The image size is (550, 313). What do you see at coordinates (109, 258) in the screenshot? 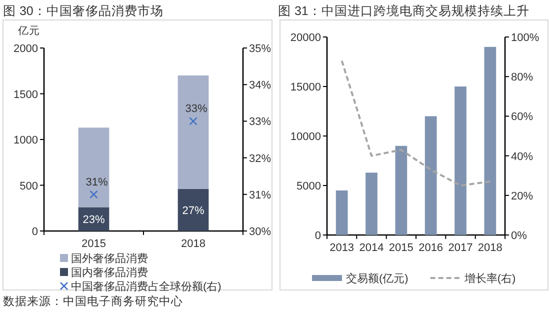
I see `legend-label: 国外奢侈品消费` at bounding box center [109, 258].